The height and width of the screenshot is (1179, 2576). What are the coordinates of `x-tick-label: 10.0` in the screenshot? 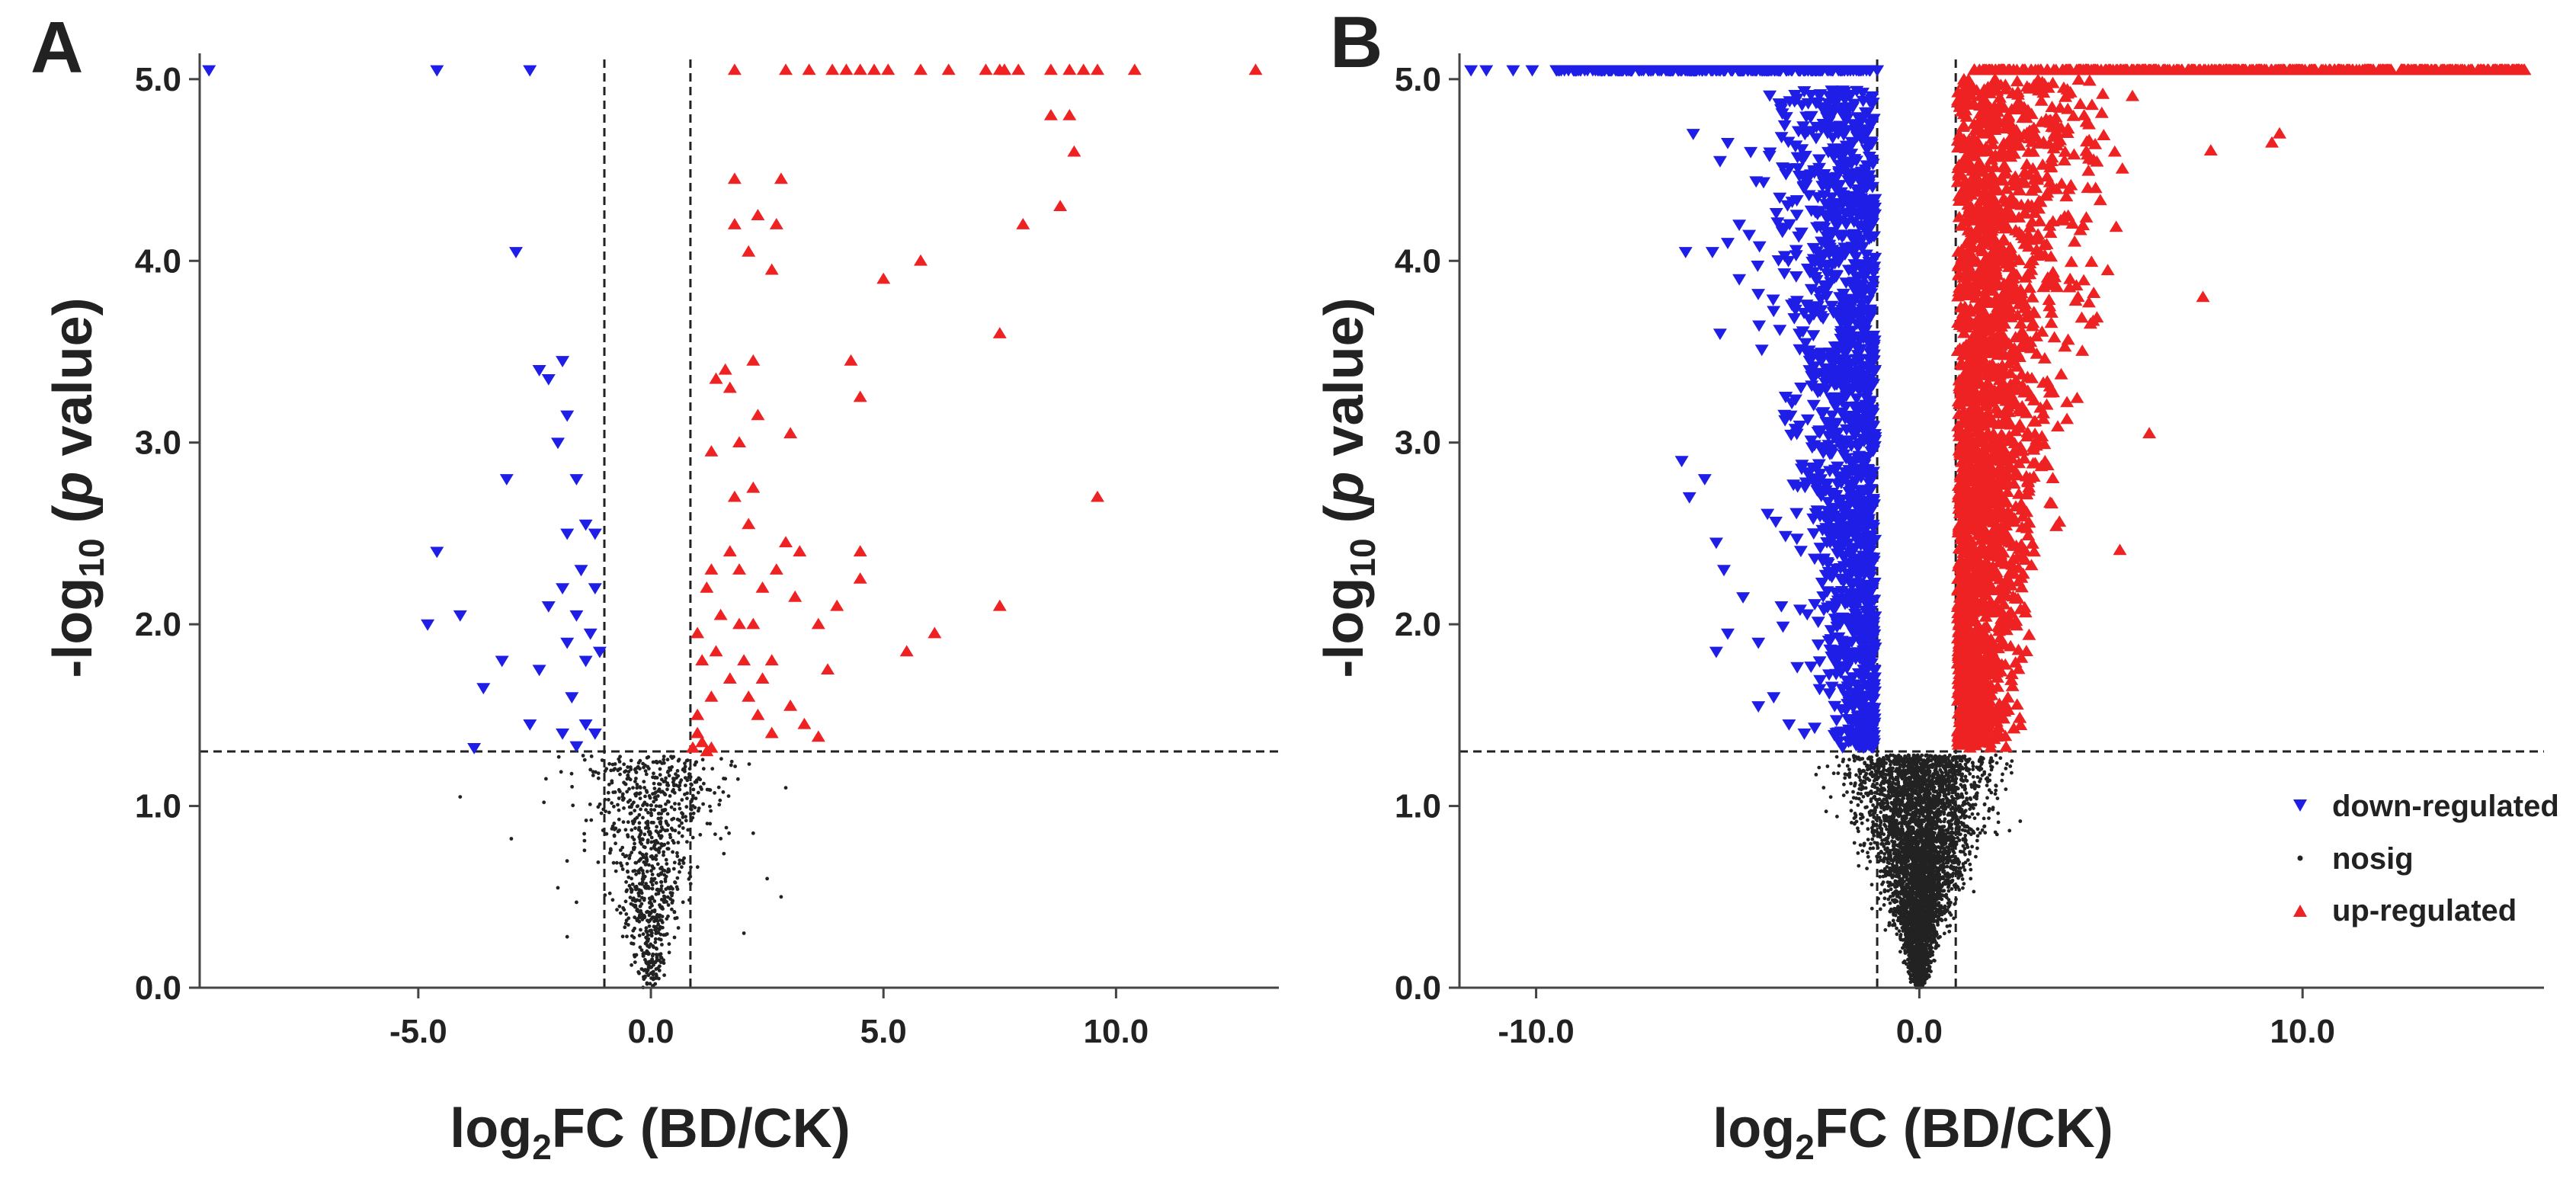 It's located at (1116, 1031).